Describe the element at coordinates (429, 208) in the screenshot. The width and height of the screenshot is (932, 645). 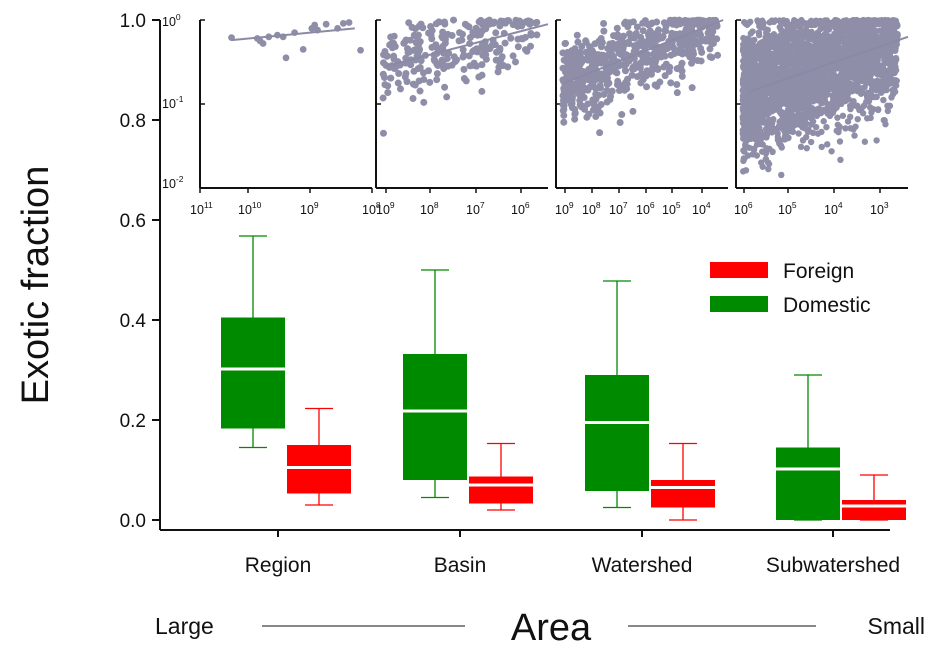
I see `inset-x-tick-label: 10⁸` at that location.